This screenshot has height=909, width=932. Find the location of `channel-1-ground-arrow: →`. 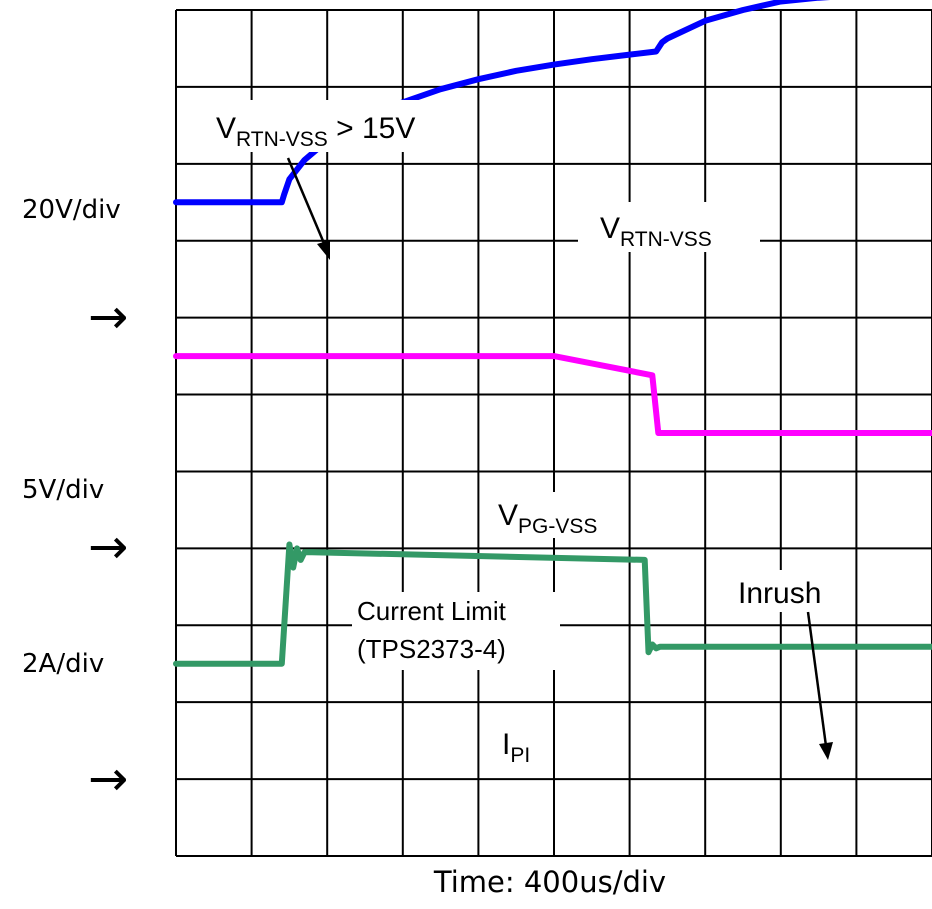

channel-1-ground-arrow: → is located at coordinates (108, 317).